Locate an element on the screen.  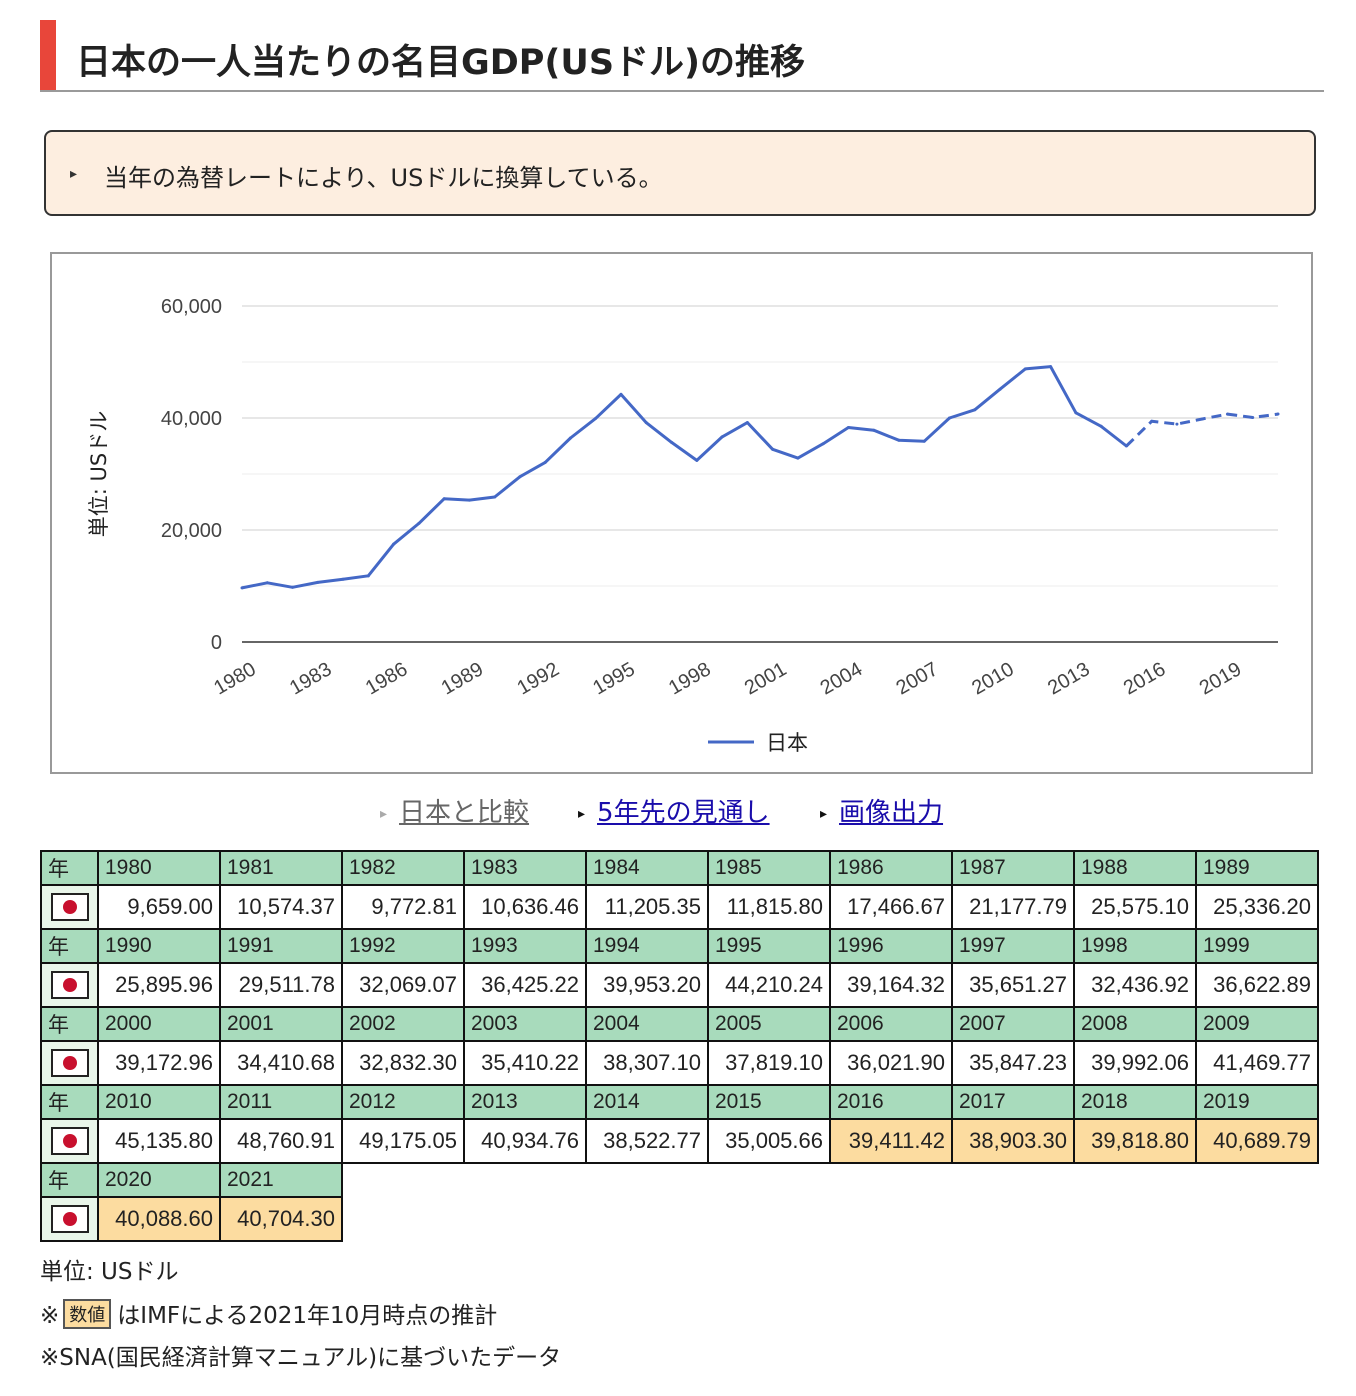
link-bar: ▸ 日本と比較 ▸ 5年先の見通し ▸ 画像出力 is located at coordinates (678, 812).